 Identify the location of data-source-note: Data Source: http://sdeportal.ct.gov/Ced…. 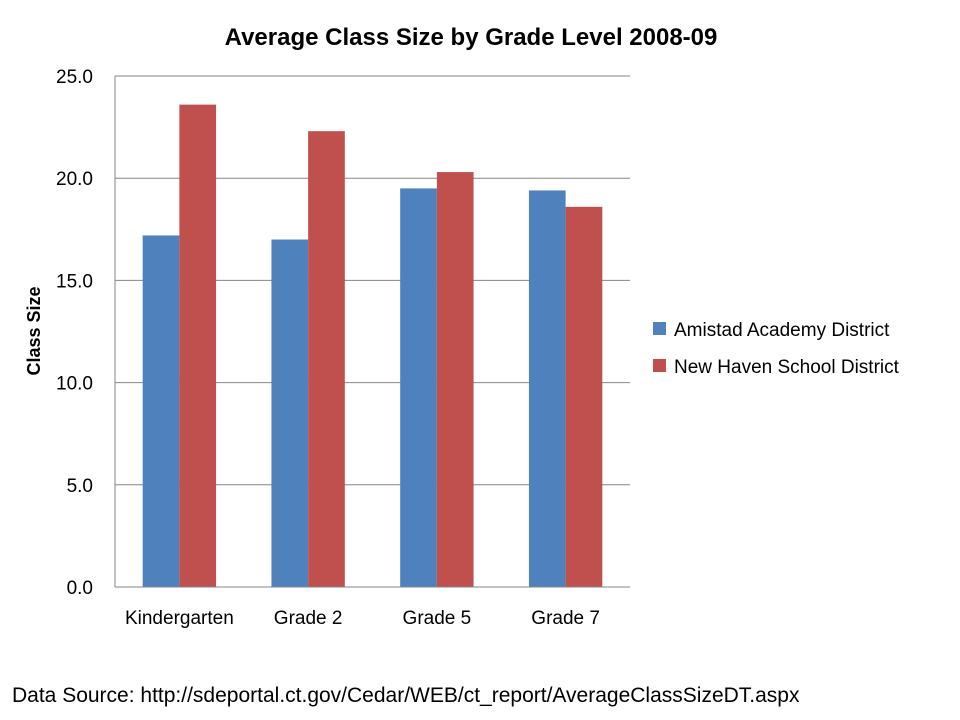
(406, 695).